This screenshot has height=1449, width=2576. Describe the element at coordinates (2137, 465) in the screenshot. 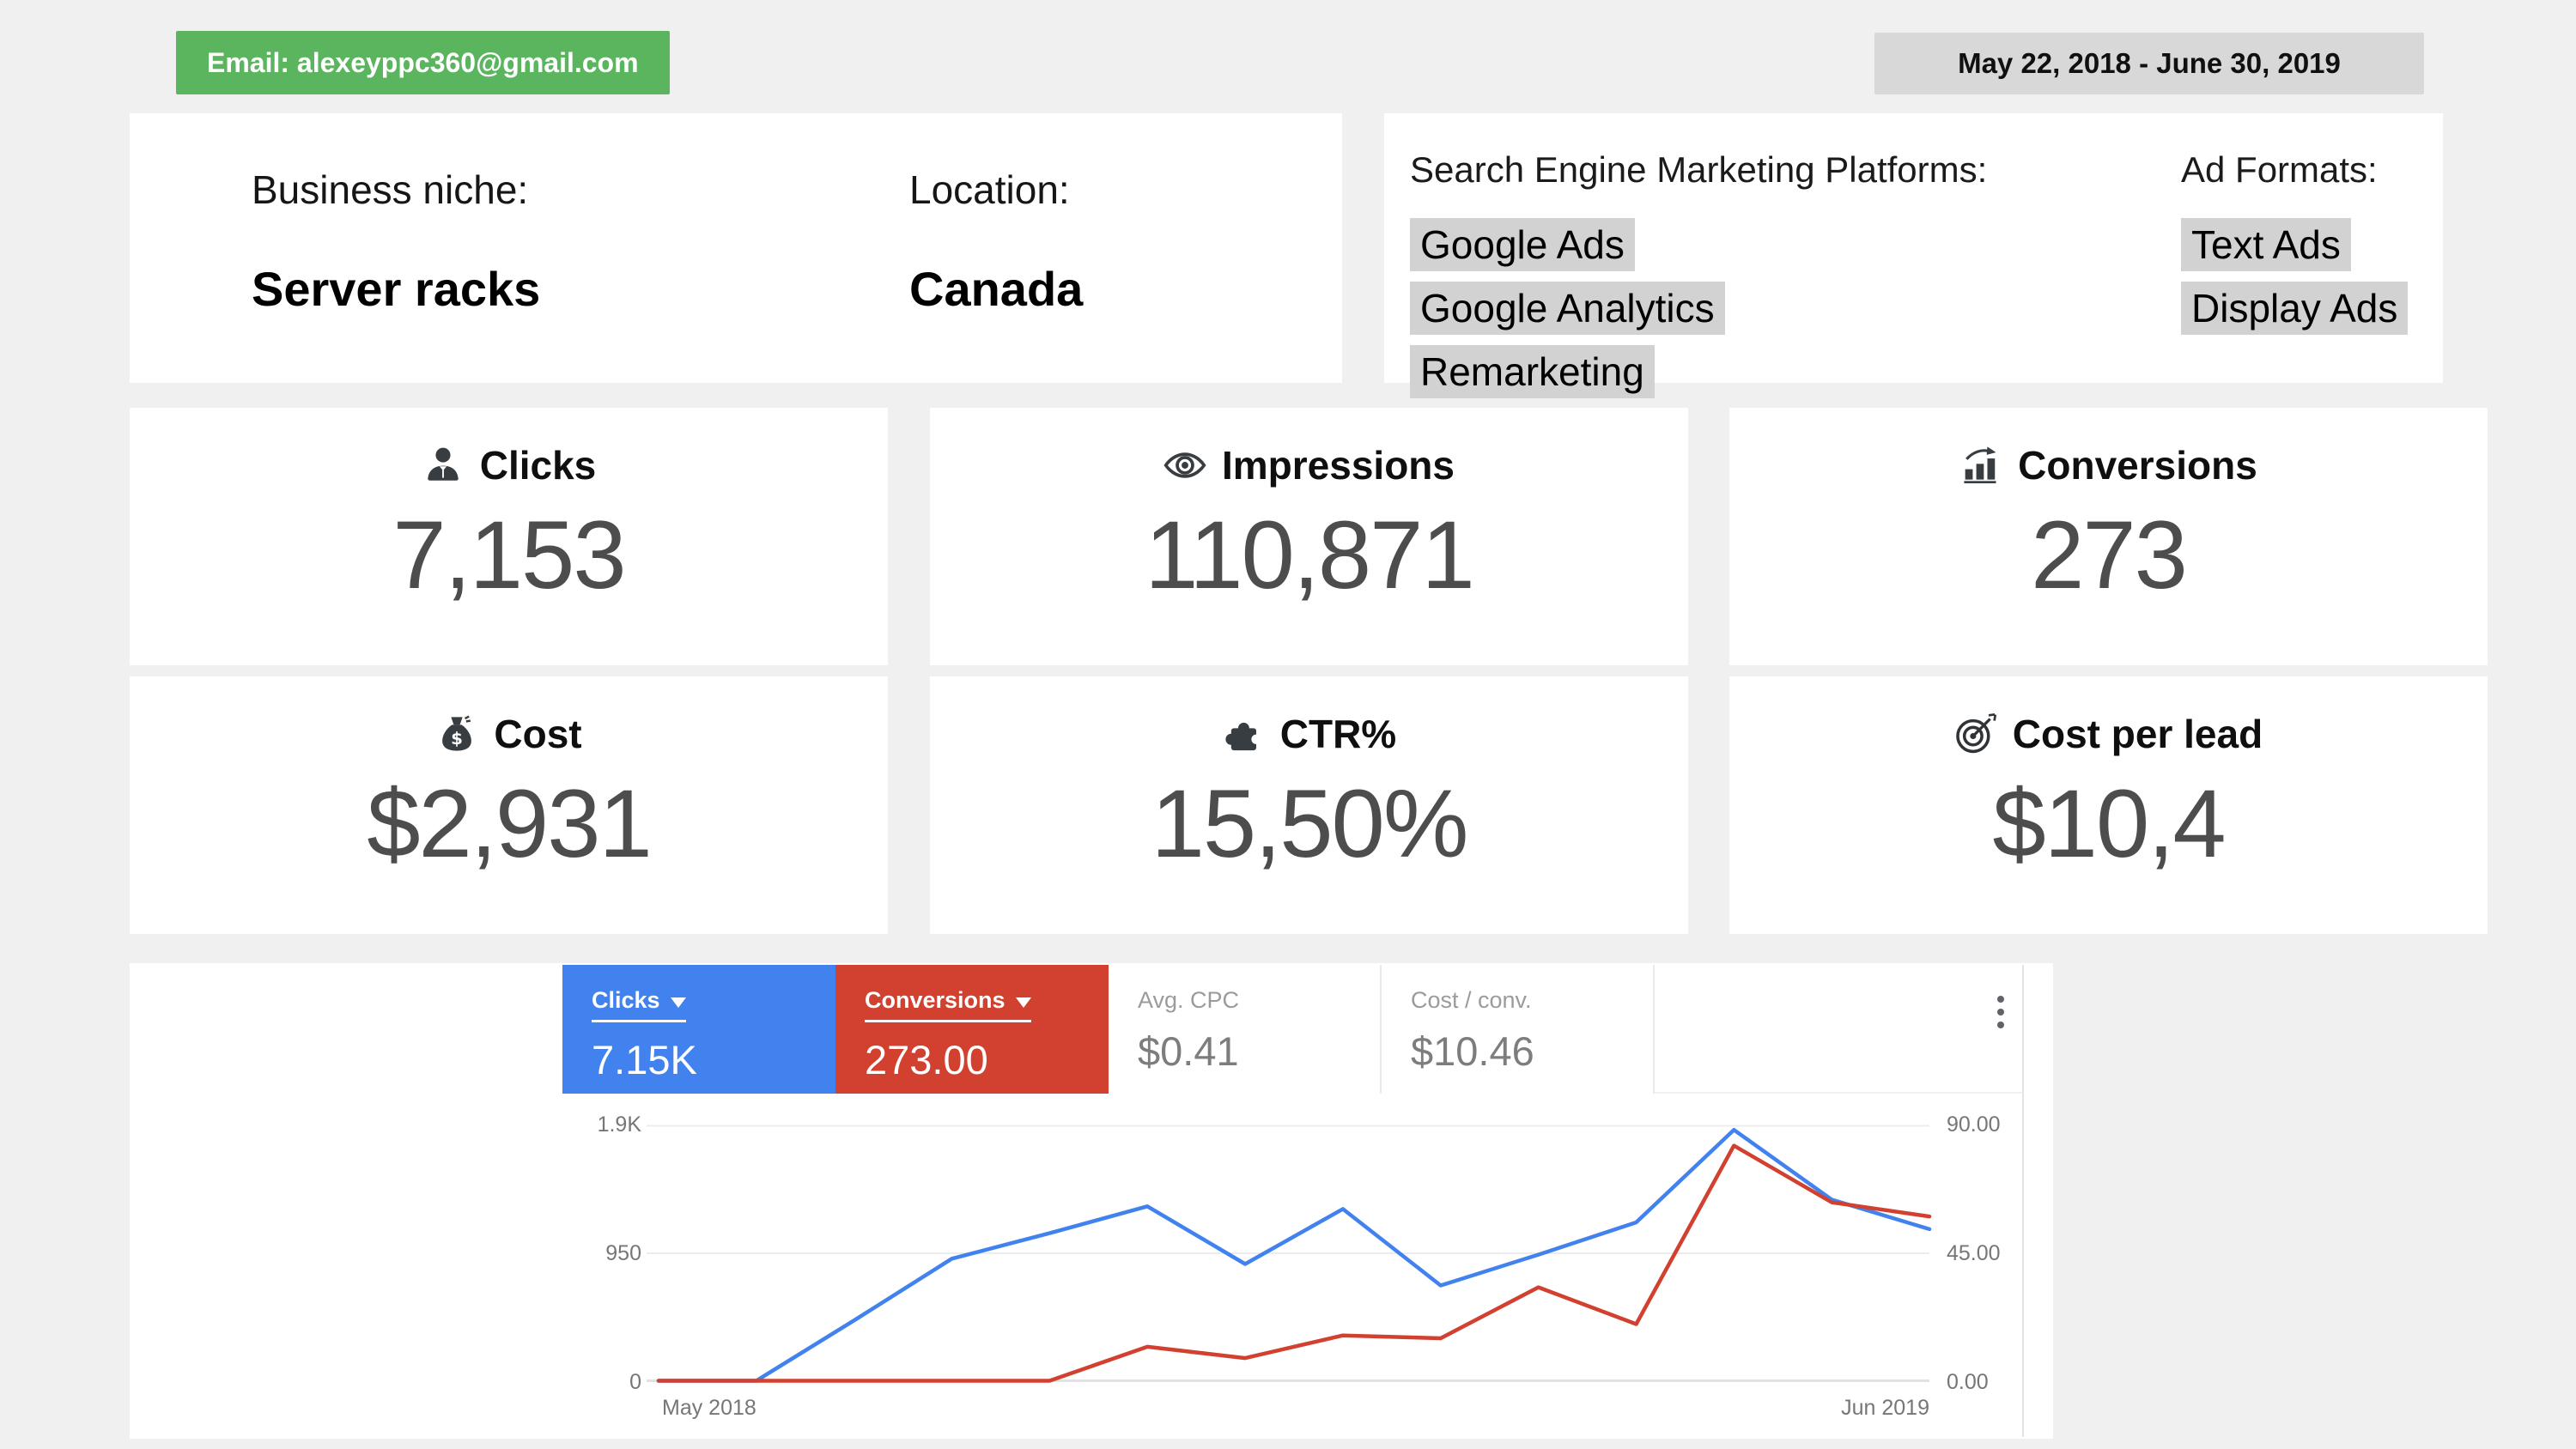

I see `metric-label: Conversions` at that location.